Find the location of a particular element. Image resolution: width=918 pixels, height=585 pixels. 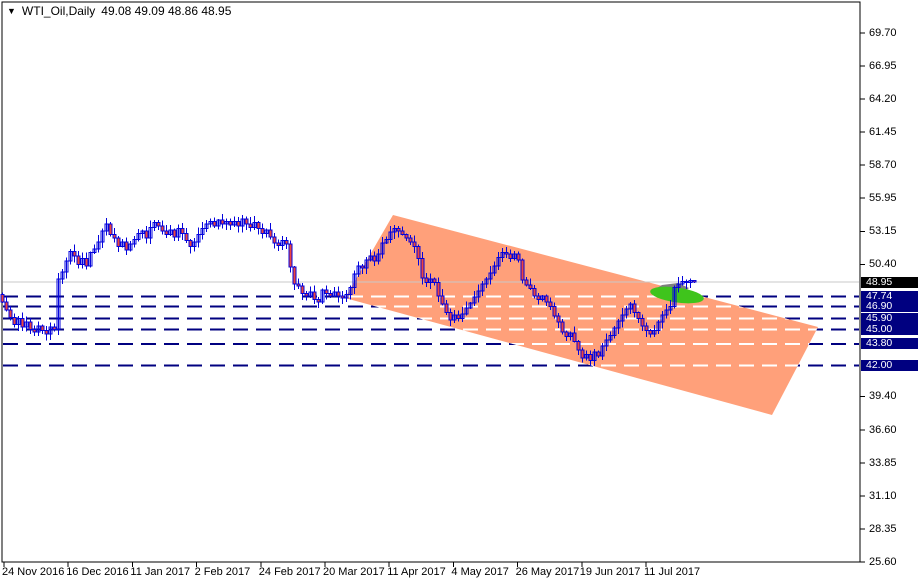

price-tick-label: 36.60 is located at coordinates (883, 429).